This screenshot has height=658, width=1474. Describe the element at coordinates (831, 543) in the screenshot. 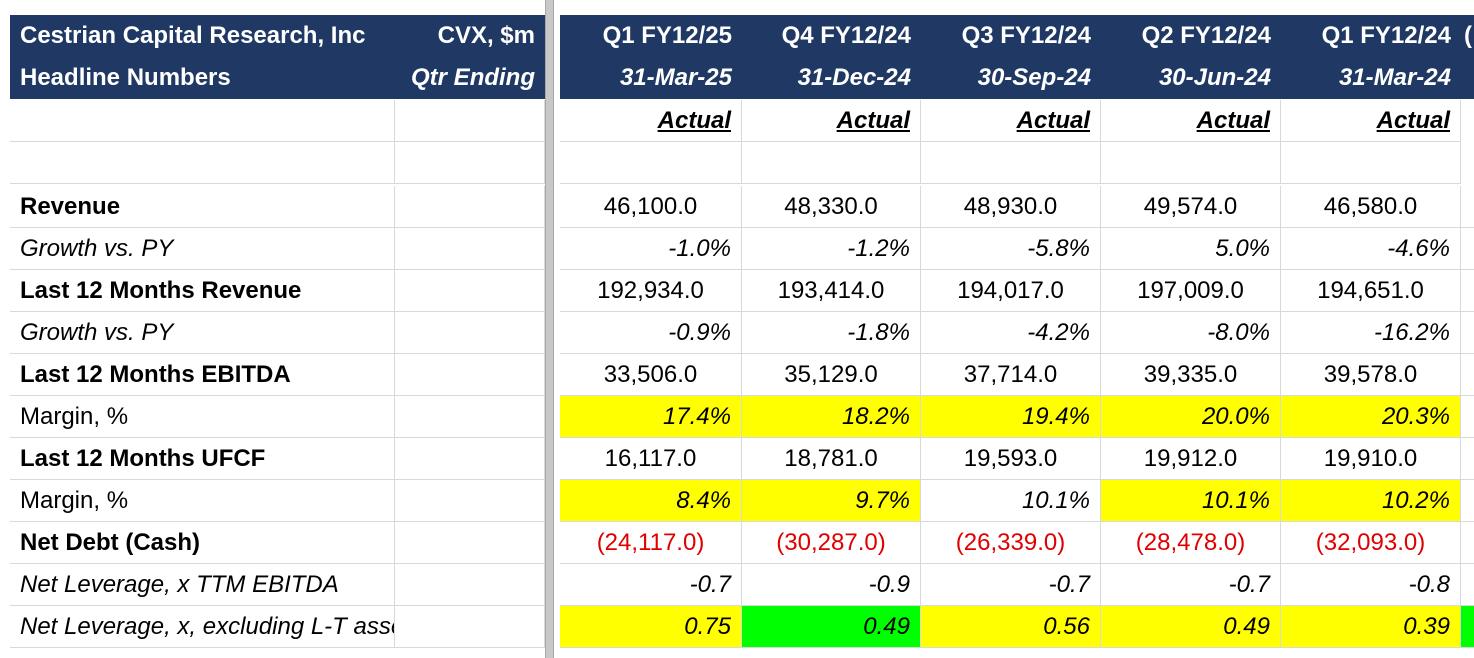

I see `value-cell: (30,287.0)` at that location.